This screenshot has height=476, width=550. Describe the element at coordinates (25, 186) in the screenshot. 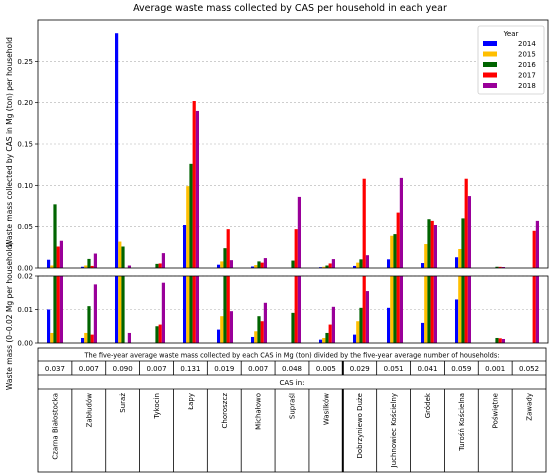

I see `top-tick-label: 0.10` at that location.